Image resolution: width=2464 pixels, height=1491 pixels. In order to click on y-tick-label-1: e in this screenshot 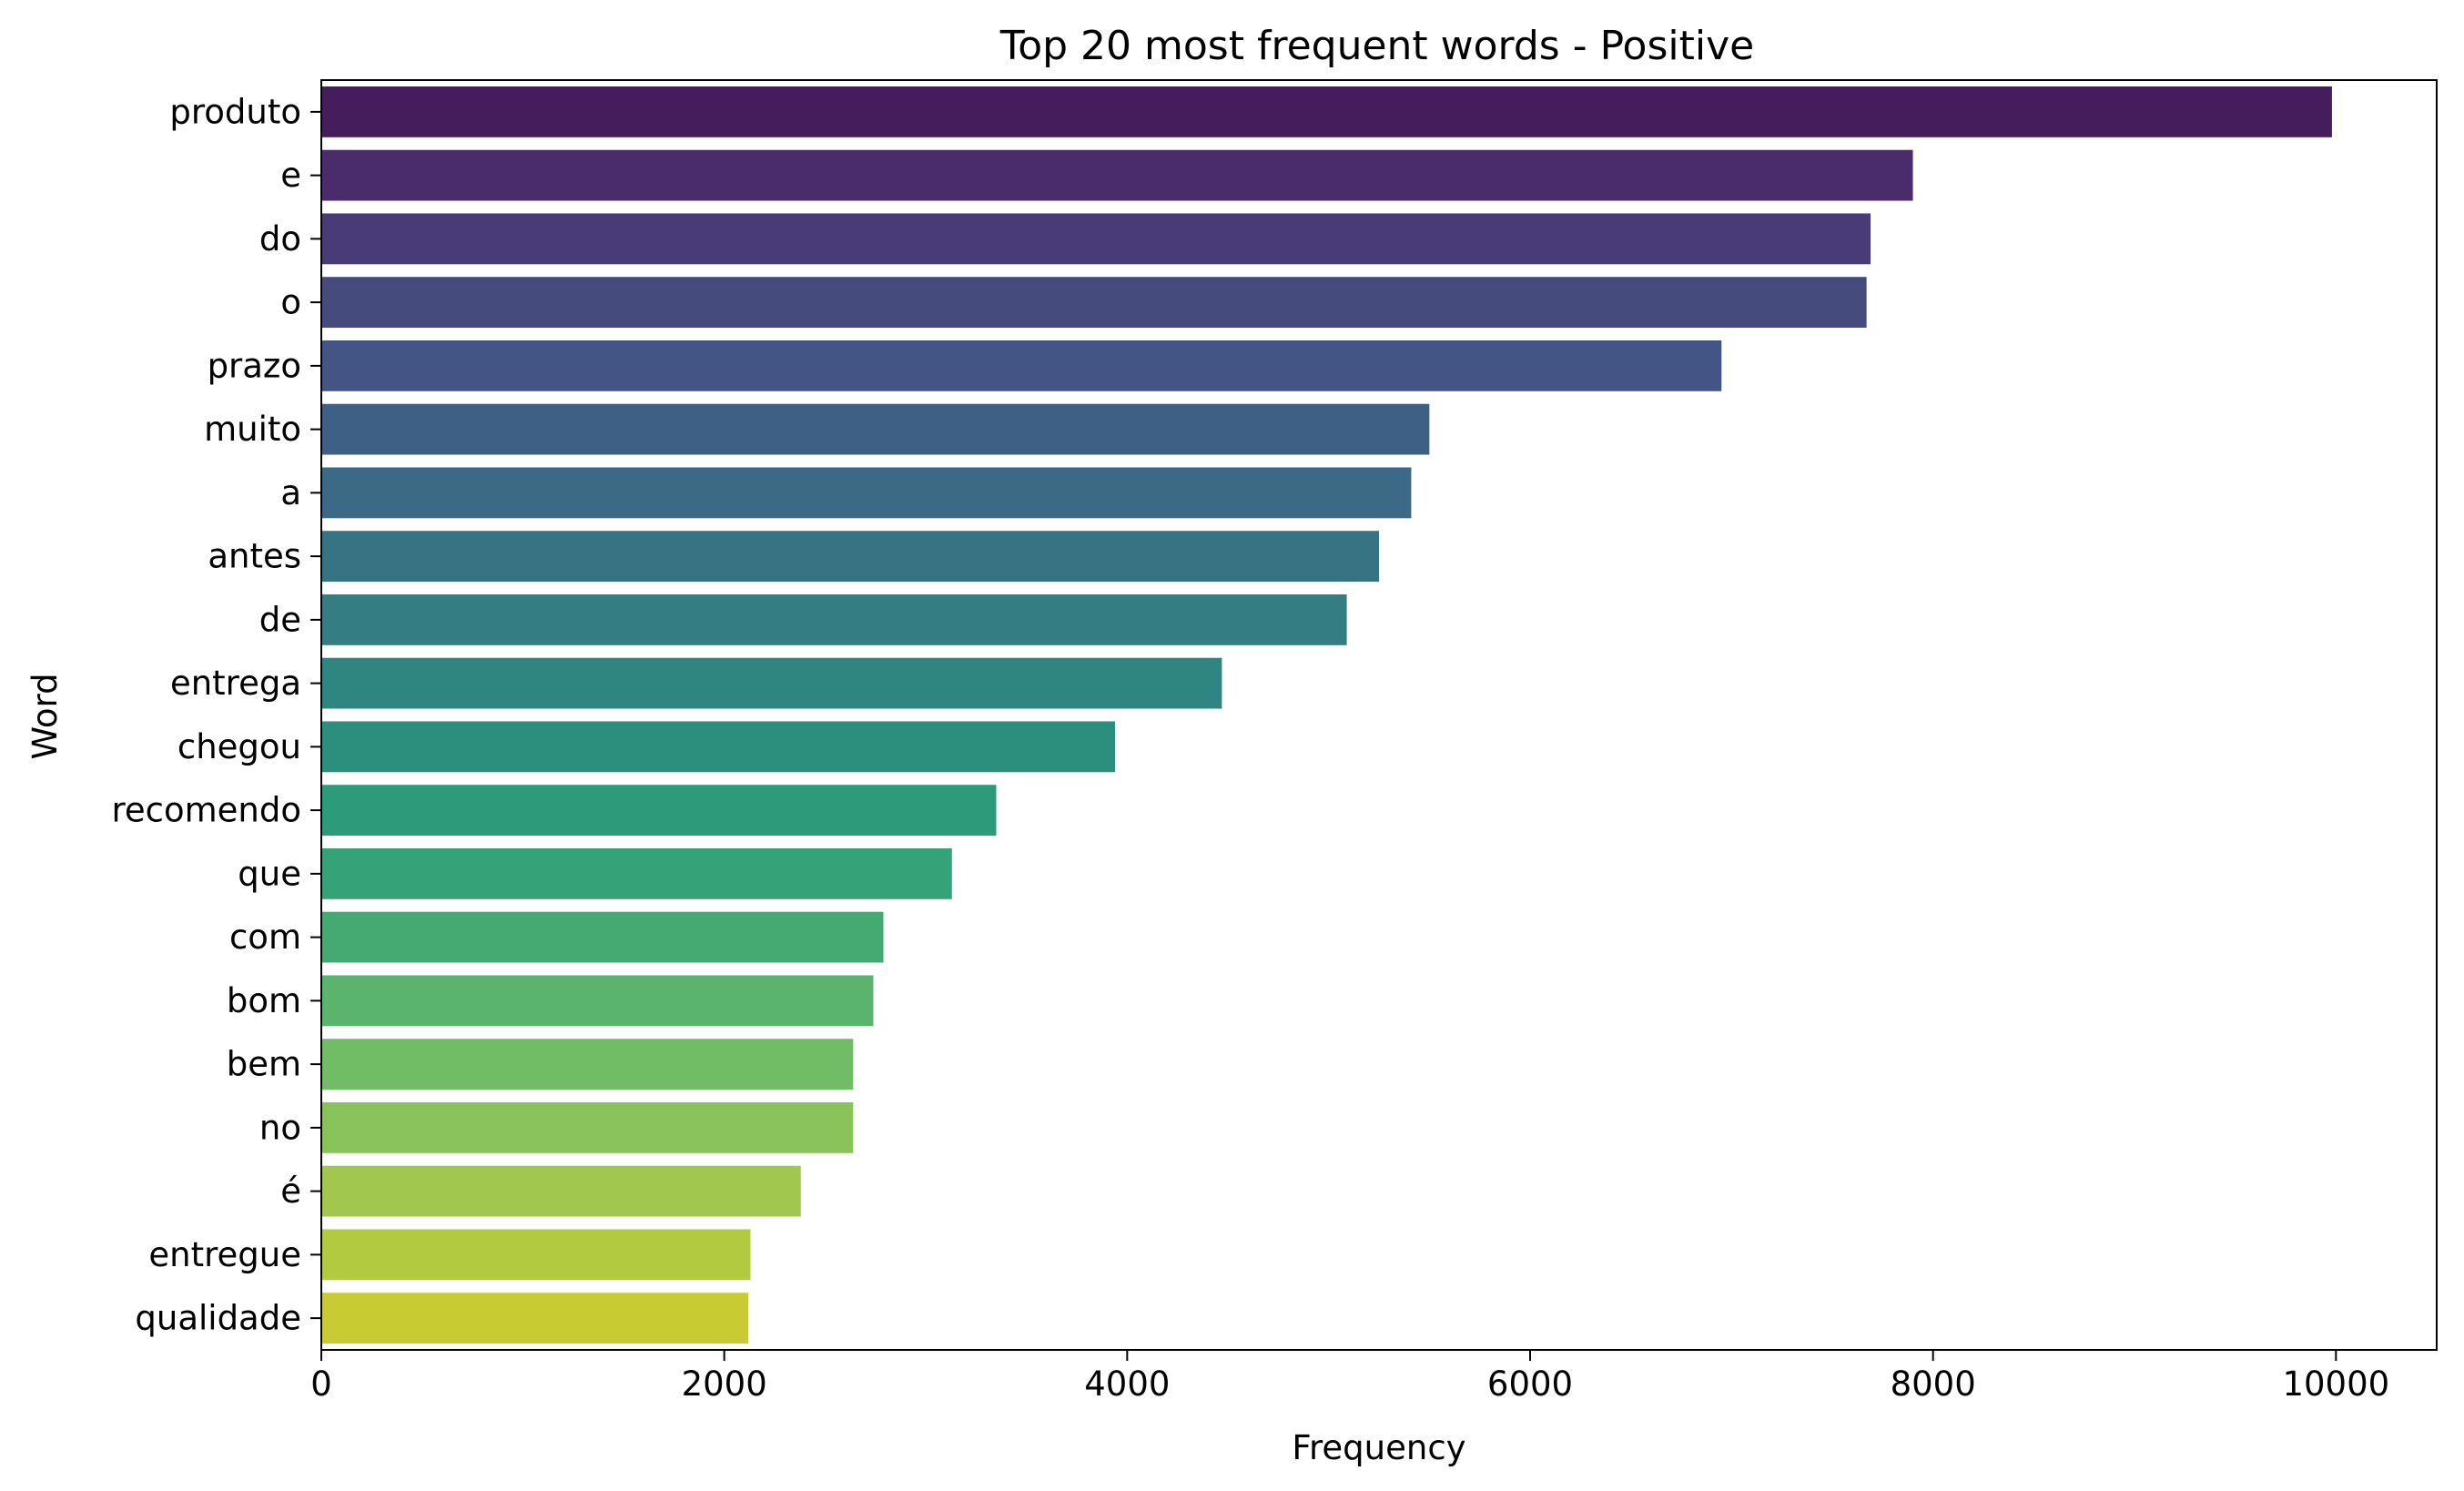, I will do `click(291, 176)`.